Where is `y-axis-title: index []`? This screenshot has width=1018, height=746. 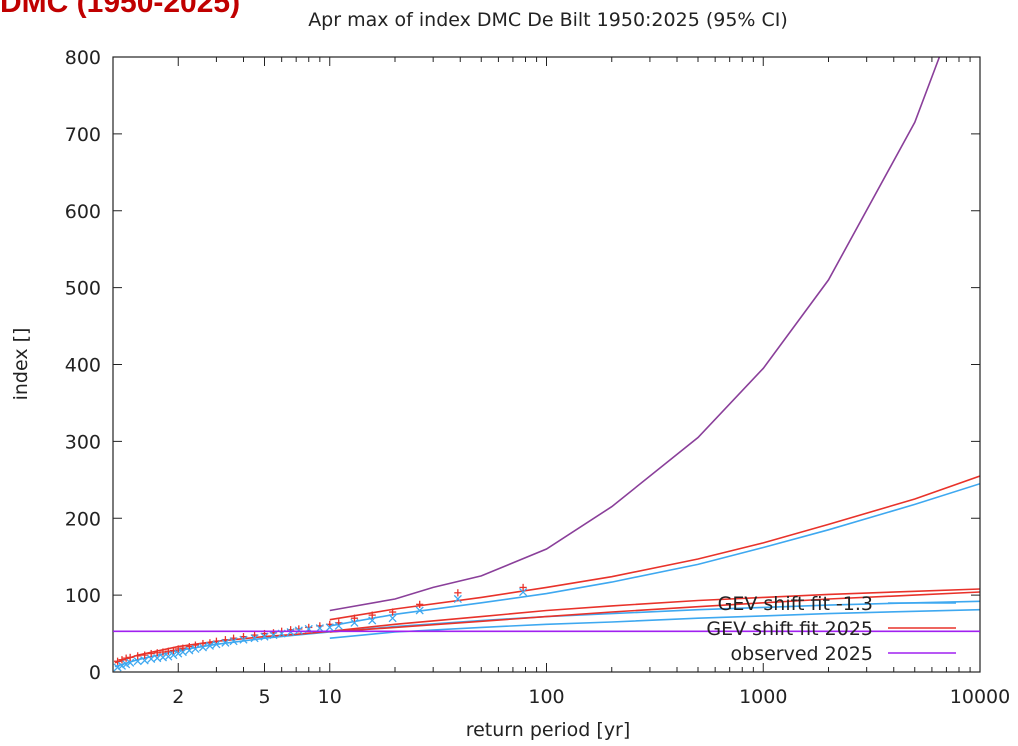 y-axis-title: index [] is located at coordinates (21, 364).